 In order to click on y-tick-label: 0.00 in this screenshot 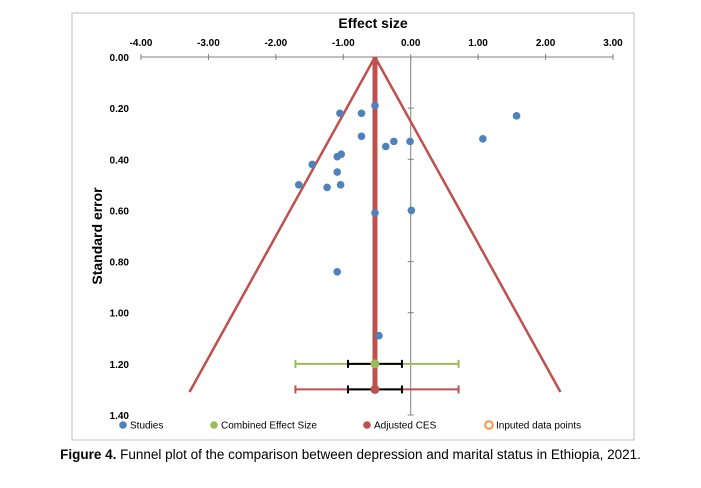, I will do `click(120, 58)`.